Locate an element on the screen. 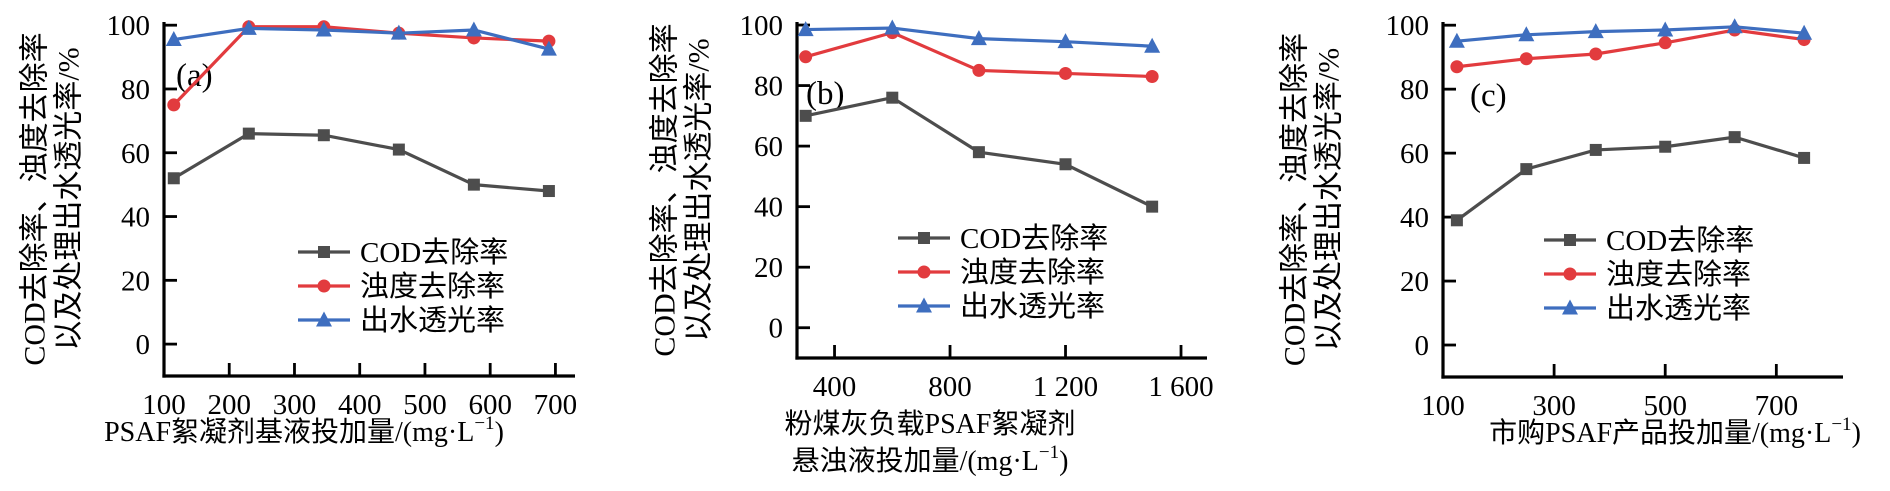  panel-label: (c) is located at coordinates (1488, 96).